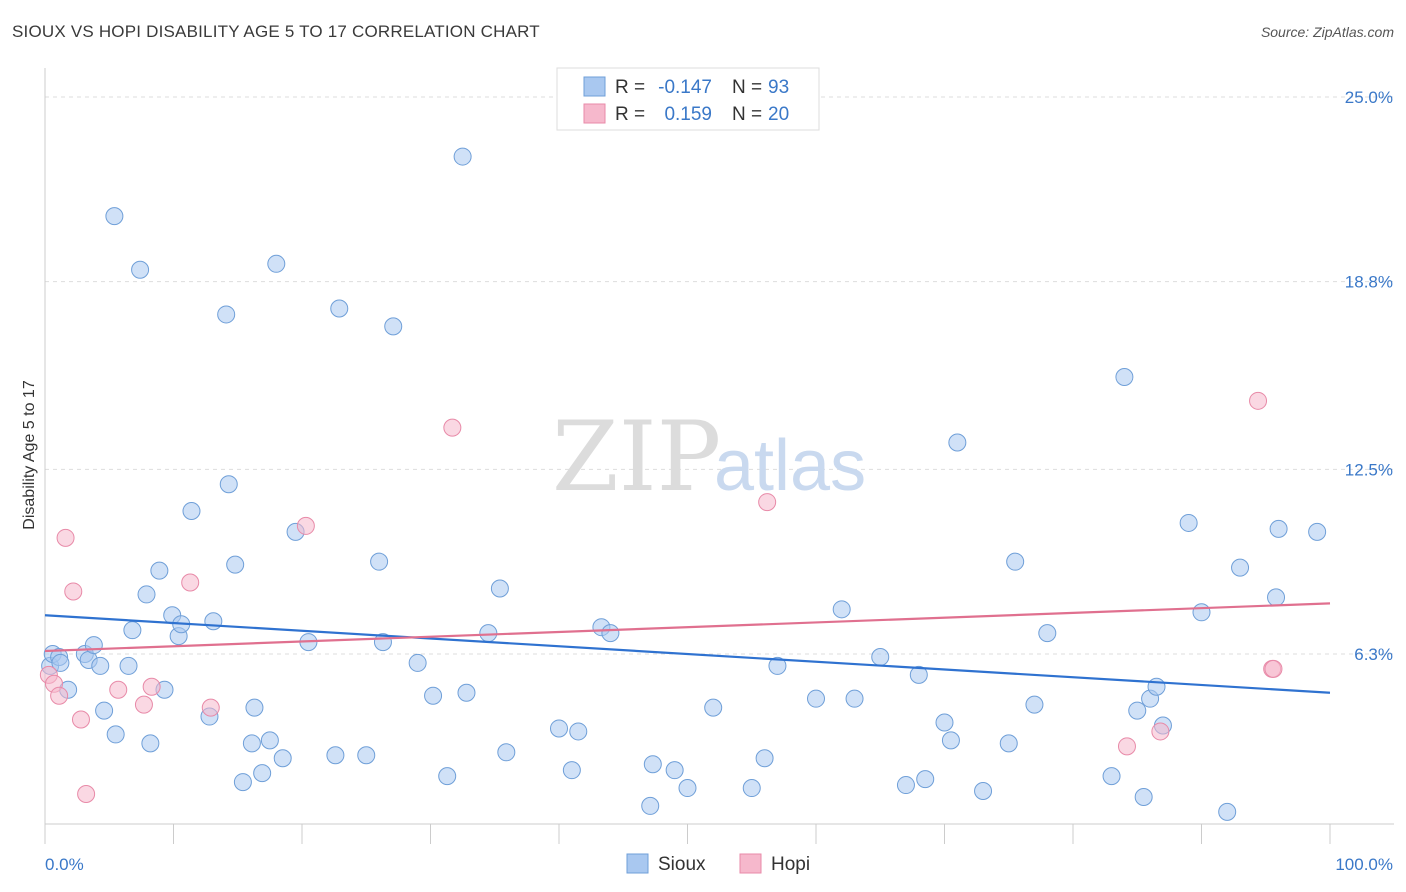  Describe the element at coordinates (747, 87) in the screenshot. I see `sioux-n-label: N =` at that location.